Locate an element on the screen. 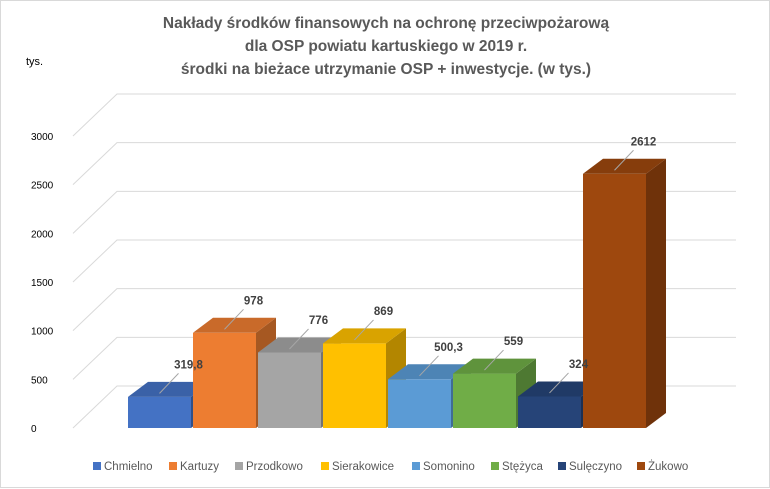  legend-label: Żukowo is located at coordinates (668, 466).